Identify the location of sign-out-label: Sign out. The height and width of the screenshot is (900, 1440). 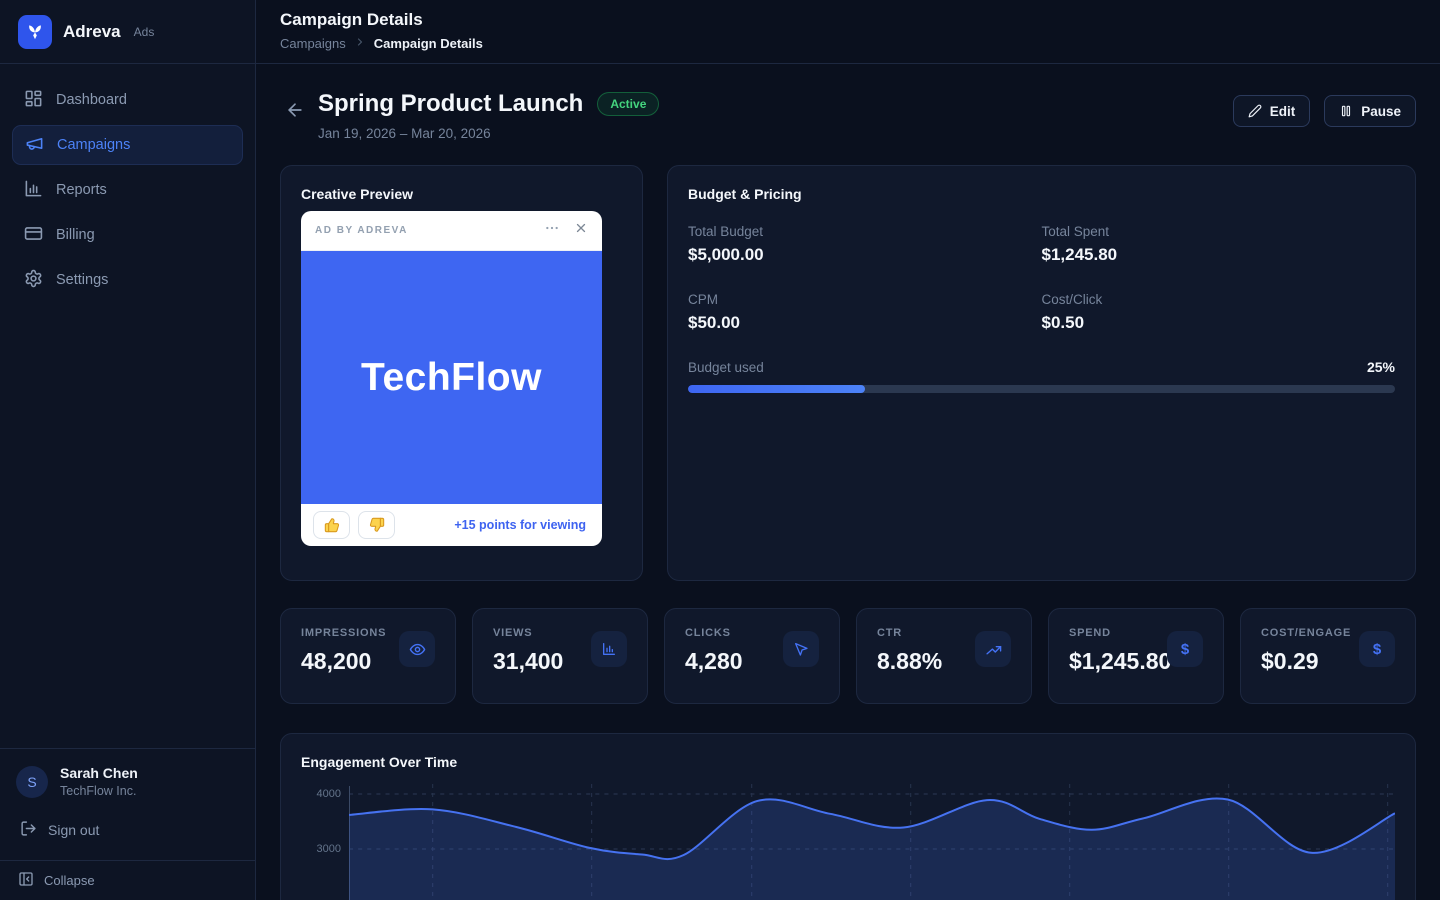
(74, 830).